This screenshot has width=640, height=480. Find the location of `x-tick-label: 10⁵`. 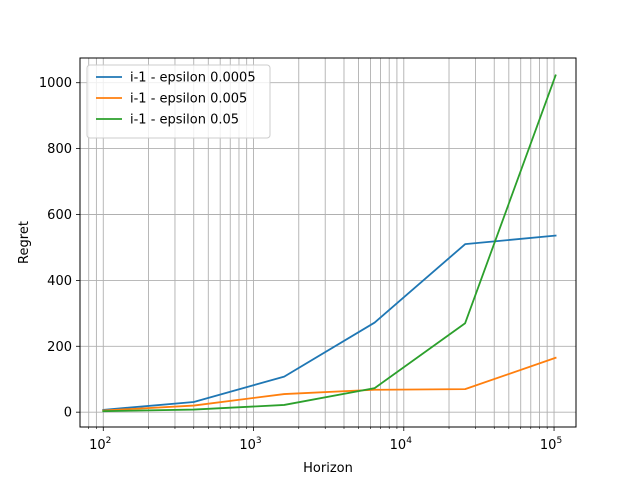

x-tick-label: 10⁵ is located at coordinates (551, 444).